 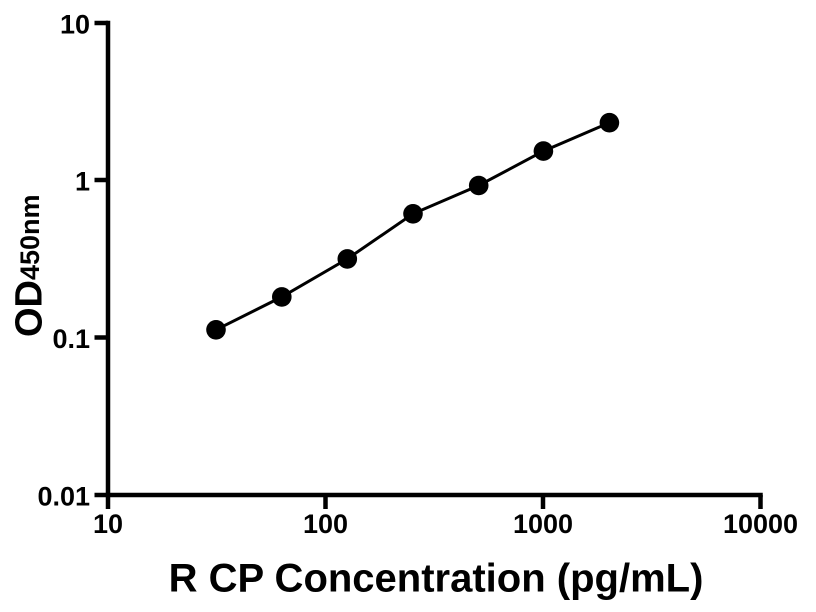 What do you see at coordinates (30, 265) in the screenshot?
I see `svg-text: OD450nm` at bounding box center [30, 265].